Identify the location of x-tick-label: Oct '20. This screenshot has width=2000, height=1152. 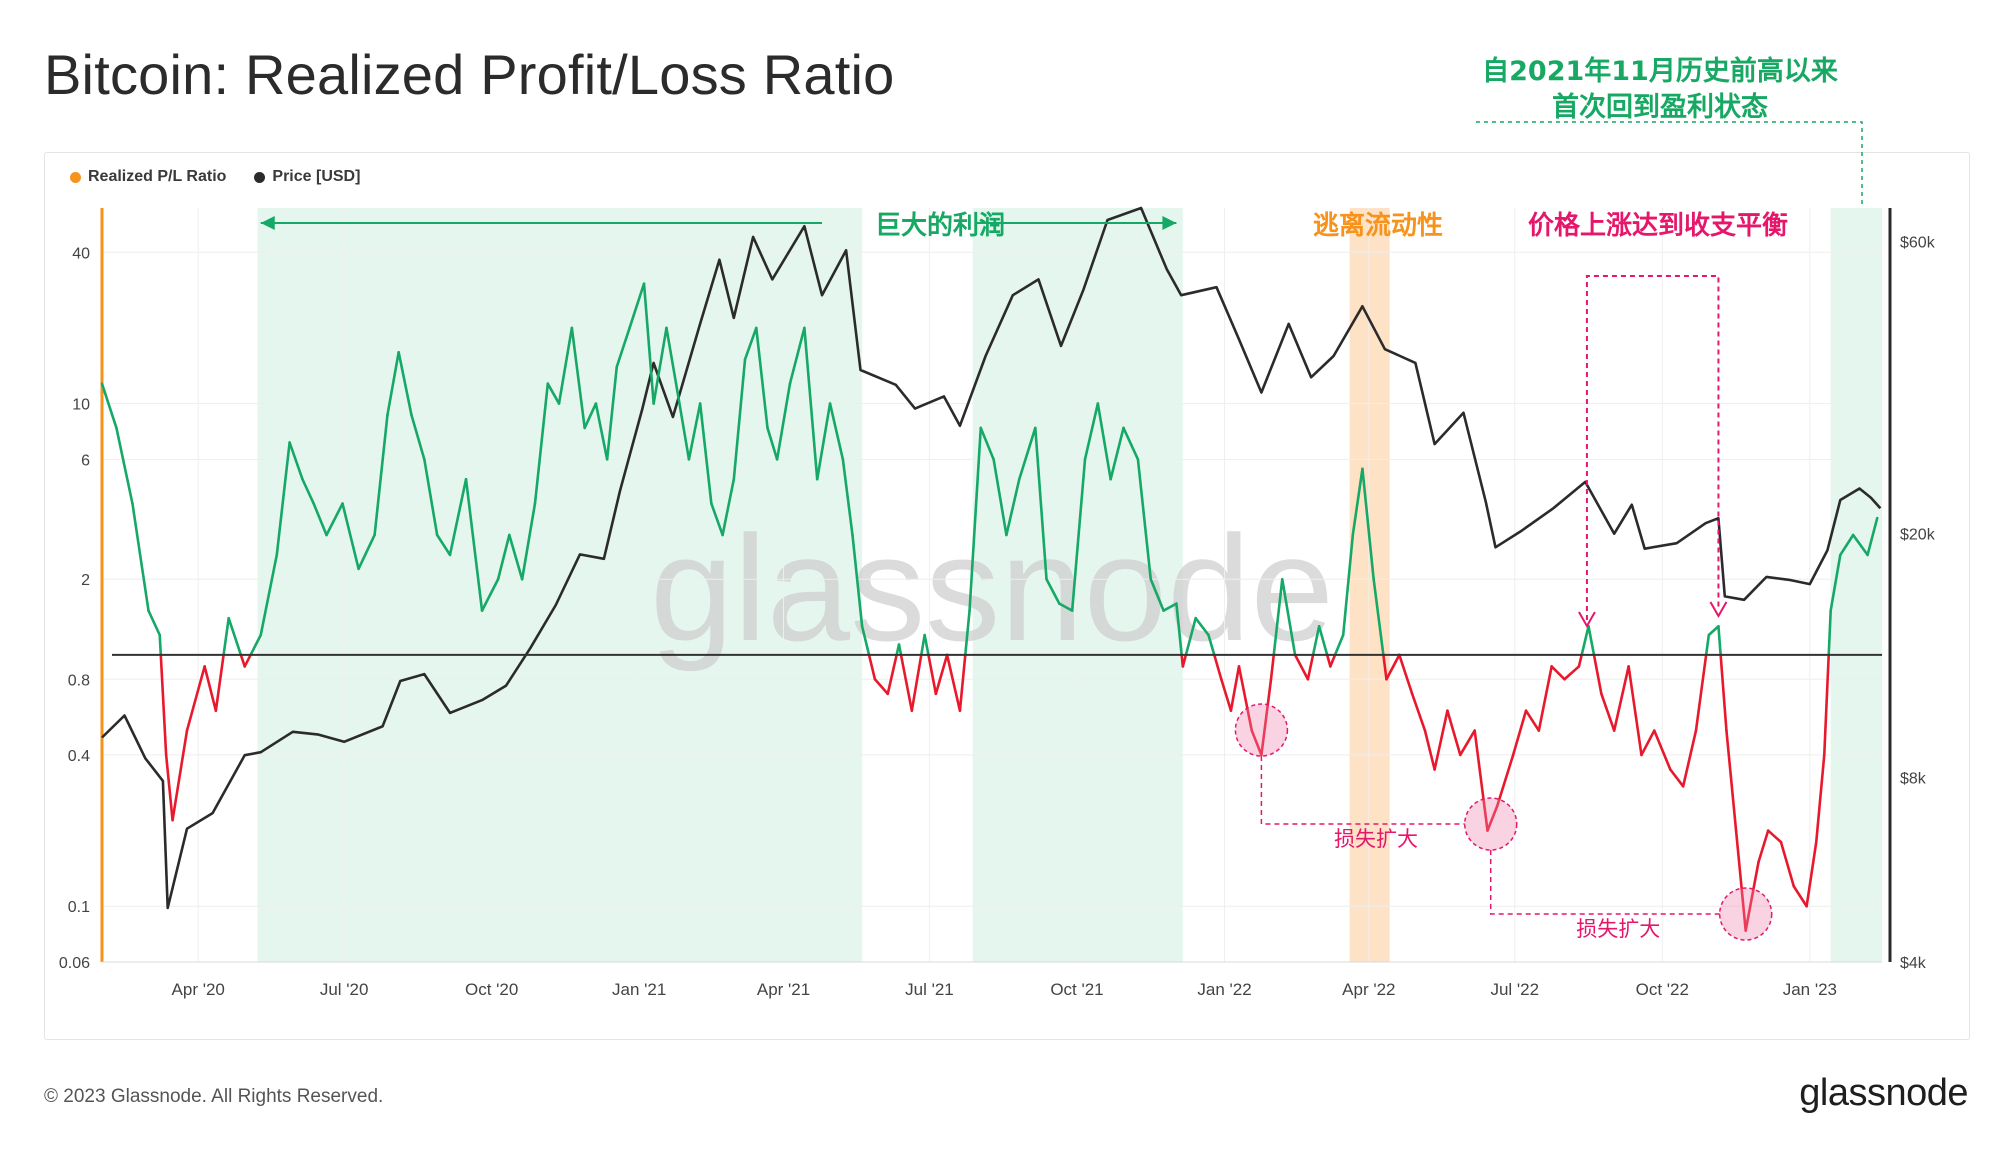
(491, 989).